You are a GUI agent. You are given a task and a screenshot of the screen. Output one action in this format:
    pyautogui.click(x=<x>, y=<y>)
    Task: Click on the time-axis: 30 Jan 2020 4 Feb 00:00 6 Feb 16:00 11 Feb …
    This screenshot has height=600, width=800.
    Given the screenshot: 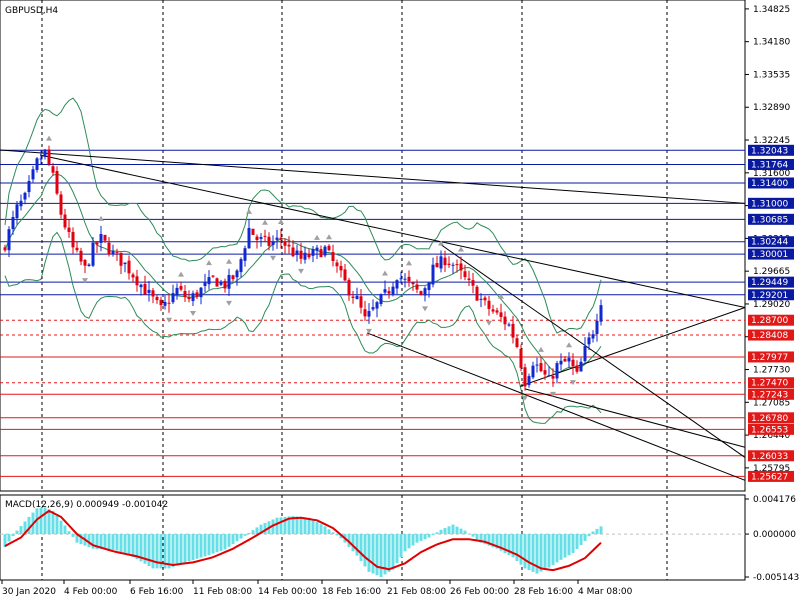 What is the action you would take?
    pyautogui.click(x=317, y=588)
    